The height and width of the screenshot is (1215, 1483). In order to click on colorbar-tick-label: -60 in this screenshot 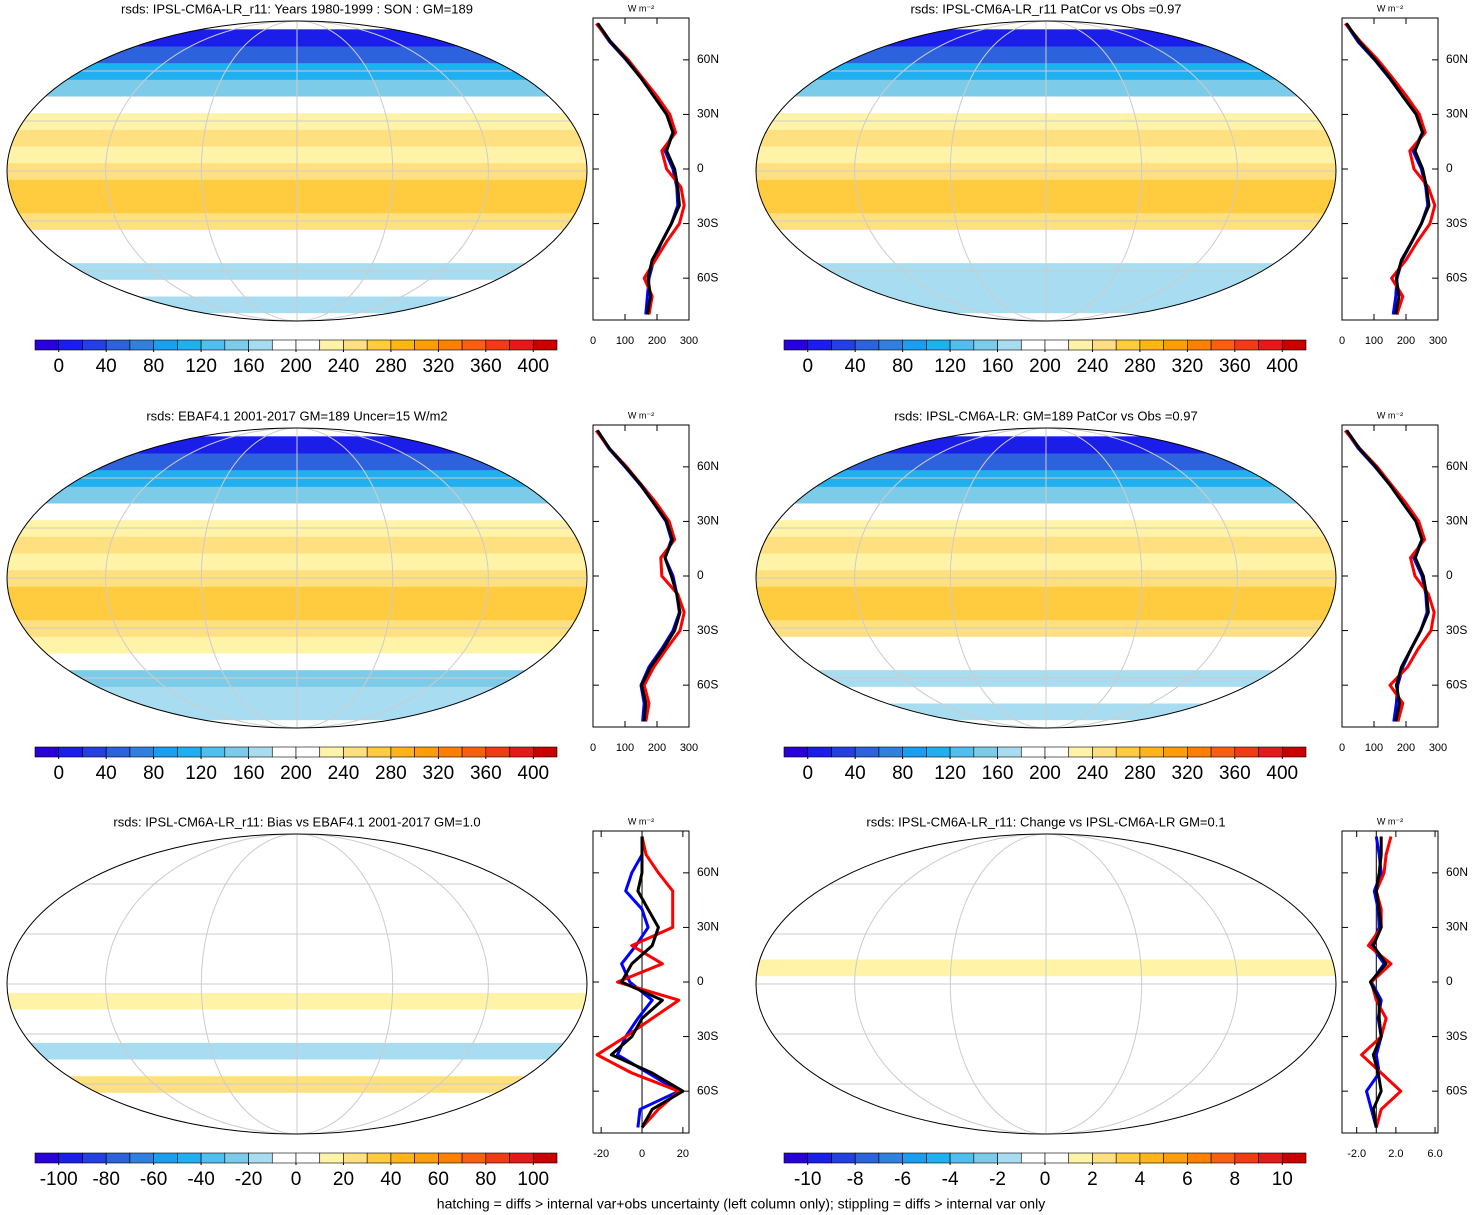, I will do `click(153, 1179)`.